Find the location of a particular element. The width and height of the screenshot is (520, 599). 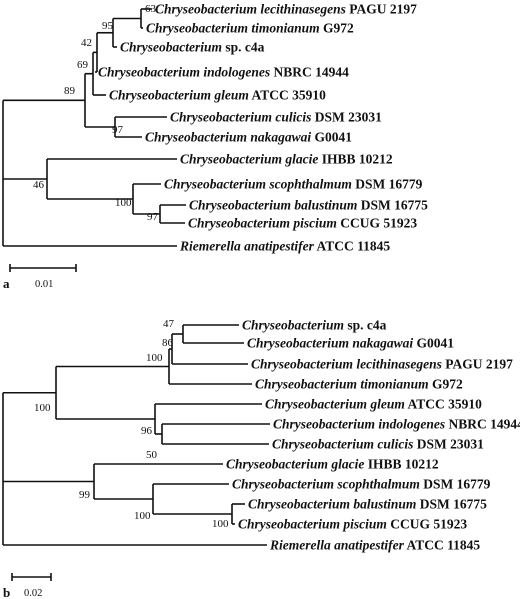

taxon-label: Chryseobacterium culicis DSM 23031 is located at coordinates (378, 444).